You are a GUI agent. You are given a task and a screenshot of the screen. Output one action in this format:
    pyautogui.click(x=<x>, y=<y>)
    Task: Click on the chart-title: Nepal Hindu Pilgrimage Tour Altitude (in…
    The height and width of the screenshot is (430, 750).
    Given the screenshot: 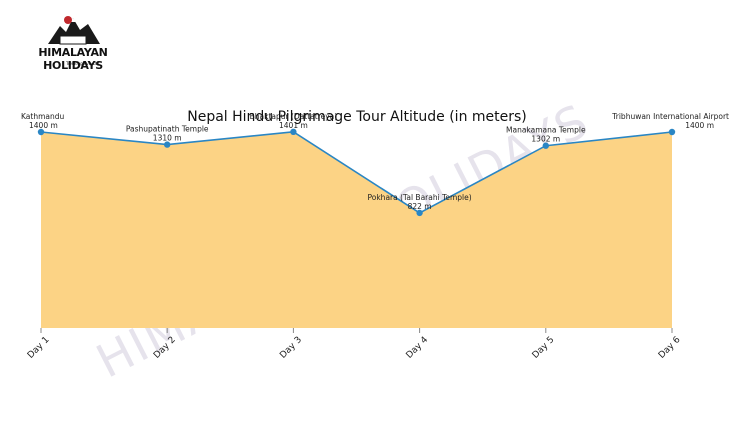 What is the action you would take?
    pyautogui.click(x=357, y=117)
    